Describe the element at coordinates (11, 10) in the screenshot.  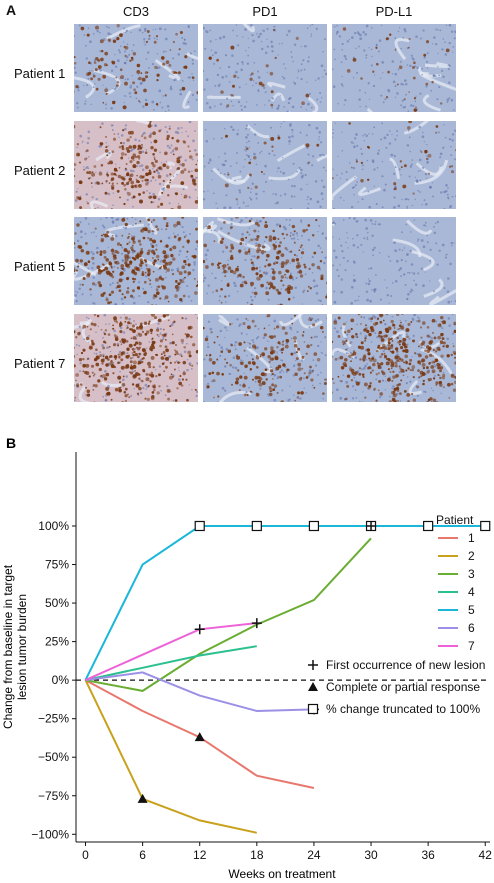
I see `panel-a-label: A` at that location.